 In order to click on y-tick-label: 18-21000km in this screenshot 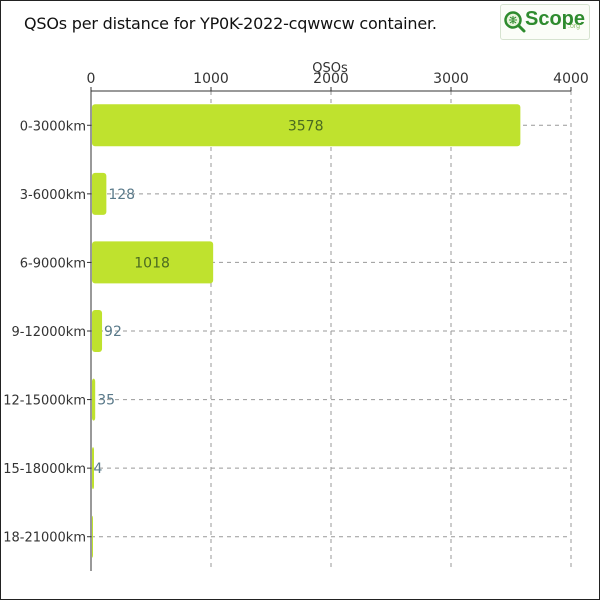, I will do `click(44, 538)`.